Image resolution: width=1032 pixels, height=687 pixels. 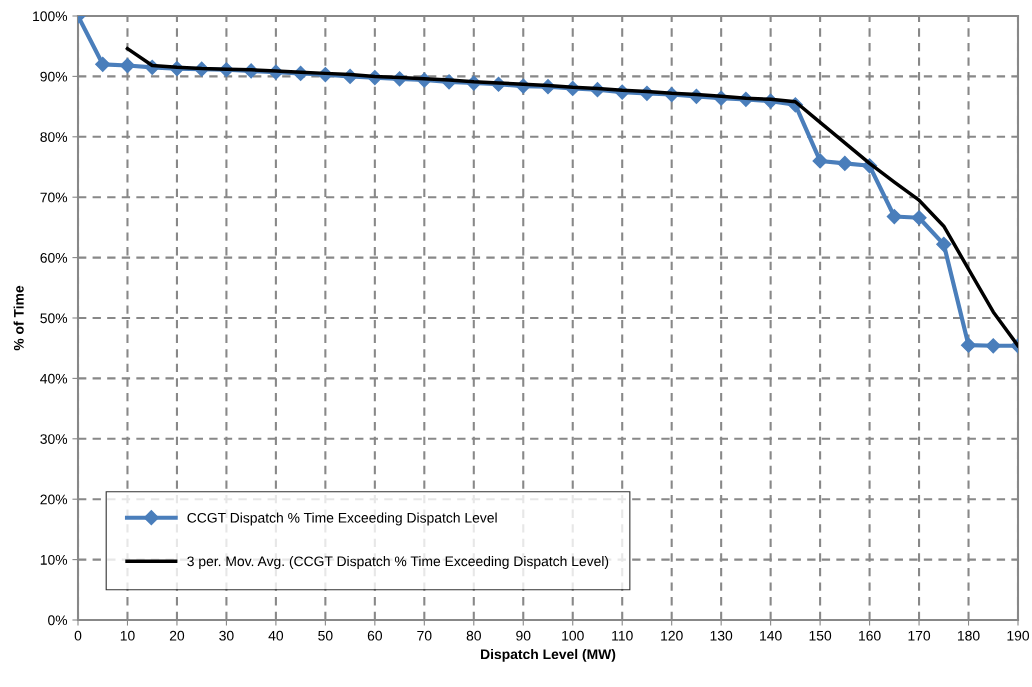 What do you see at coordinates (573, 635) in the screenshot?
I see `x-tick-label: 100` at bounding box center [573, 635].